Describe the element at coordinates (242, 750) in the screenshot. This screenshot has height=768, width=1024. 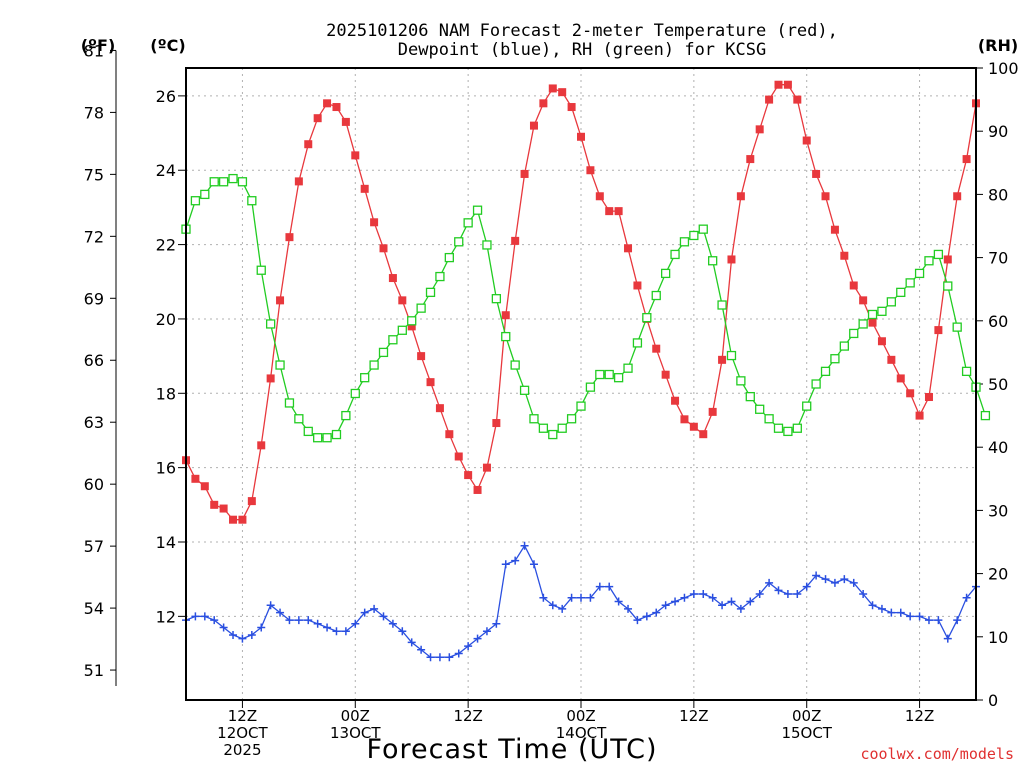
I see `x-tick-label: 2025` at that location.